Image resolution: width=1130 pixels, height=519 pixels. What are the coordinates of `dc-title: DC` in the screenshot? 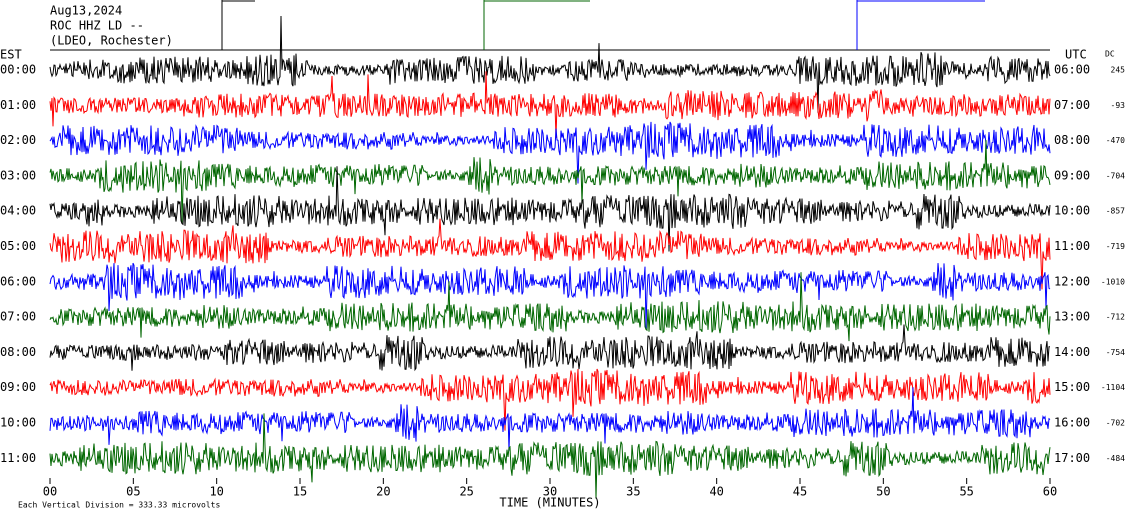 It's located at (1110, 54).